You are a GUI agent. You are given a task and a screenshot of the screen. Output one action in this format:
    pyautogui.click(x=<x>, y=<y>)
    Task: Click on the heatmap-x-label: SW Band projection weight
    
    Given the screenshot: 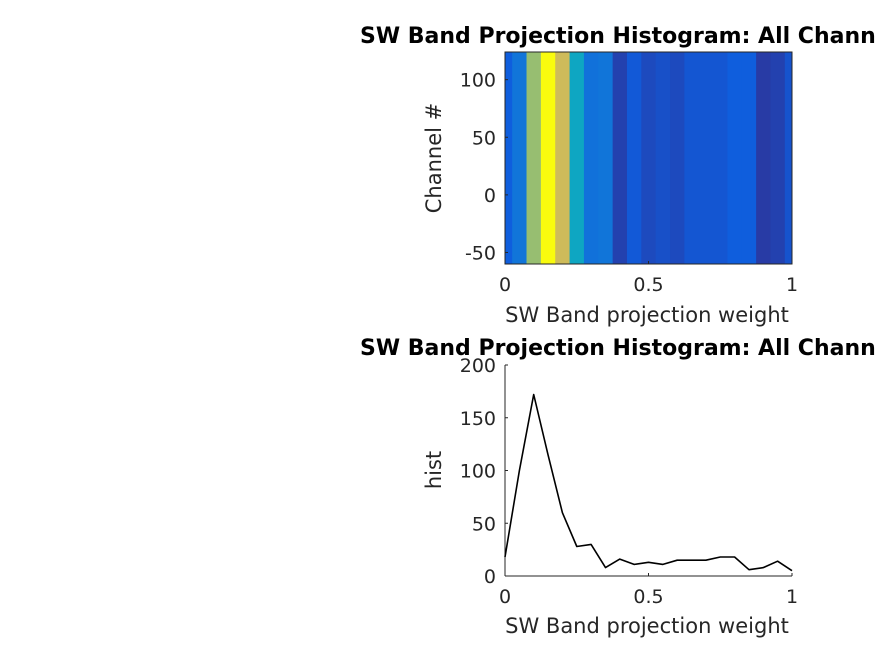 What is the action you would take?
    pyautogui.click(x=647, y=315)
    